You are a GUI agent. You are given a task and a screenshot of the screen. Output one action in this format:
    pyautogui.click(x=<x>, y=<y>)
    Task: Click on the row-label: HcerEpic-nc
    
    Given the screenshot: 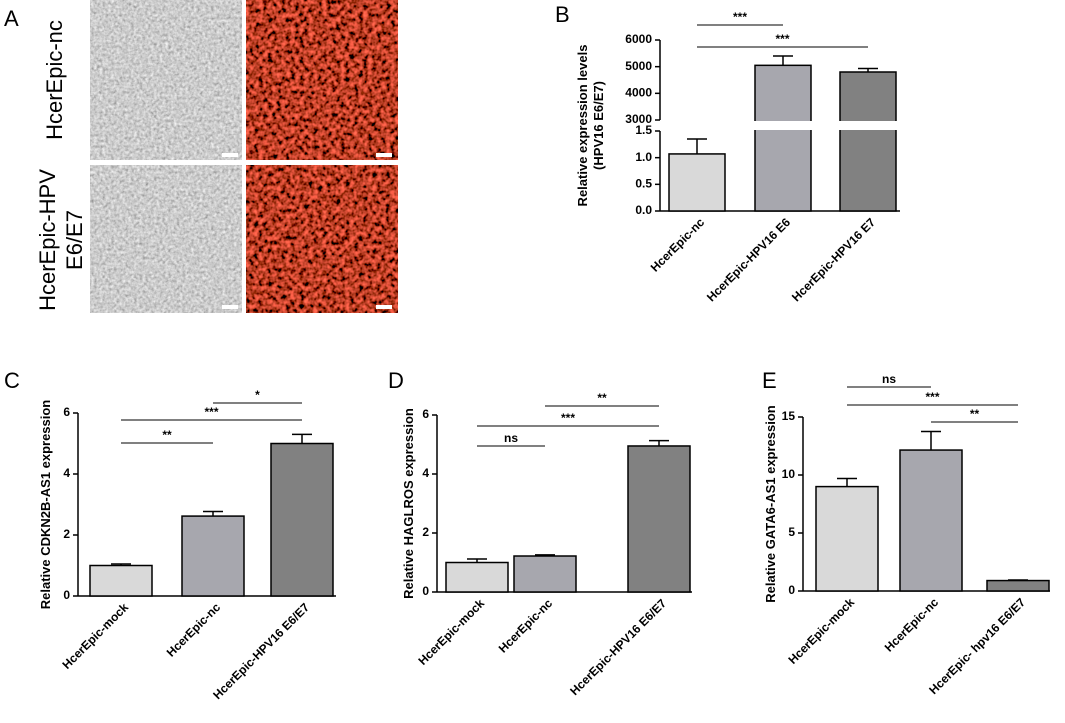 What is the action you would take?
    pyautogui.click(x=54, y=80)
    